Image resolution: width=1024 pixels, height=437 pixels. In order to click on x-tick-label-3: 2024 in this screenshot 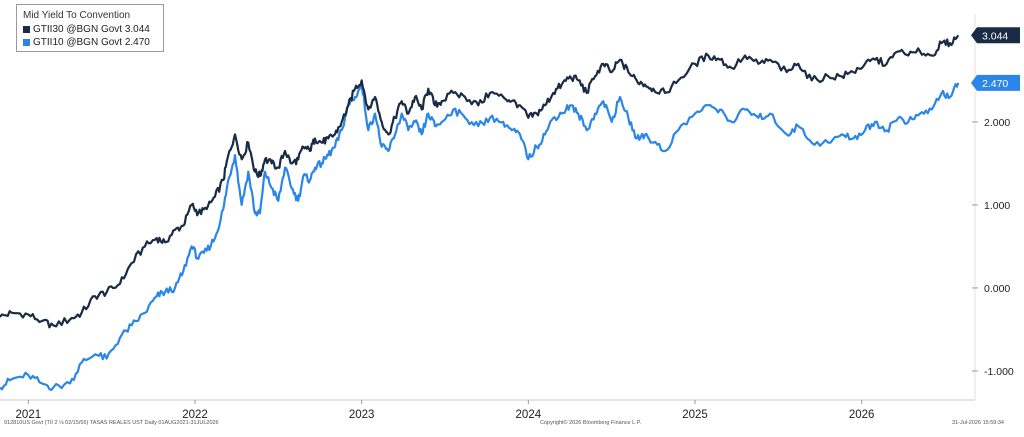, I will do `click(529, 415)`.